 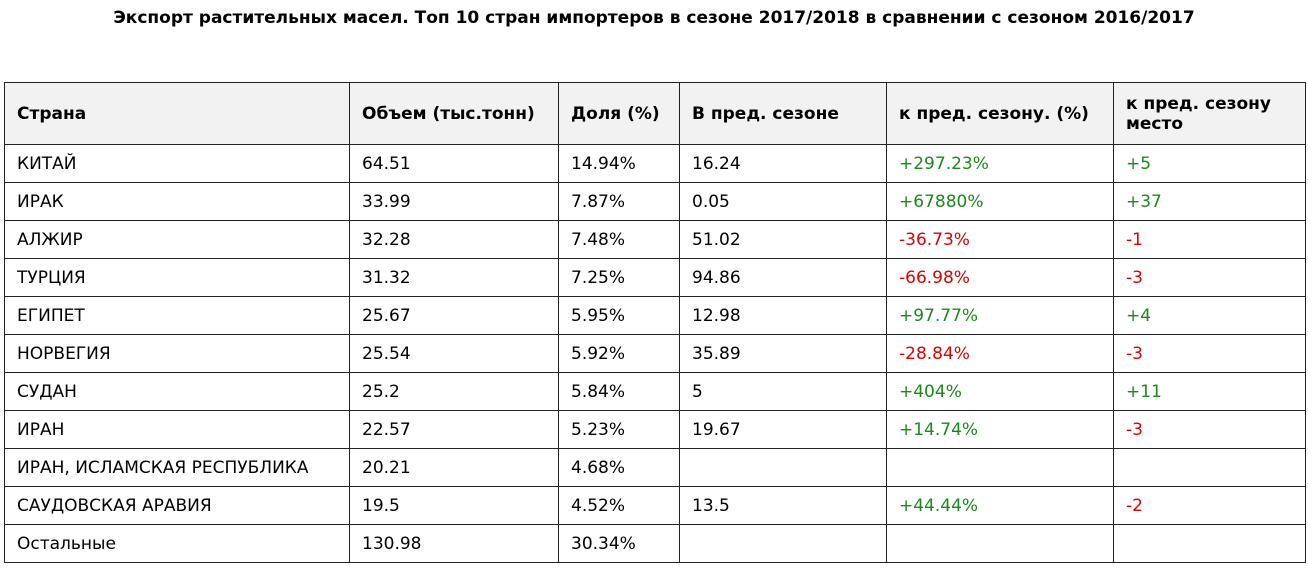 What do you see at coordinates (177, 201) in the screenshot?
I see `table-cell: ИРАК` at bounding box center [177, 201].